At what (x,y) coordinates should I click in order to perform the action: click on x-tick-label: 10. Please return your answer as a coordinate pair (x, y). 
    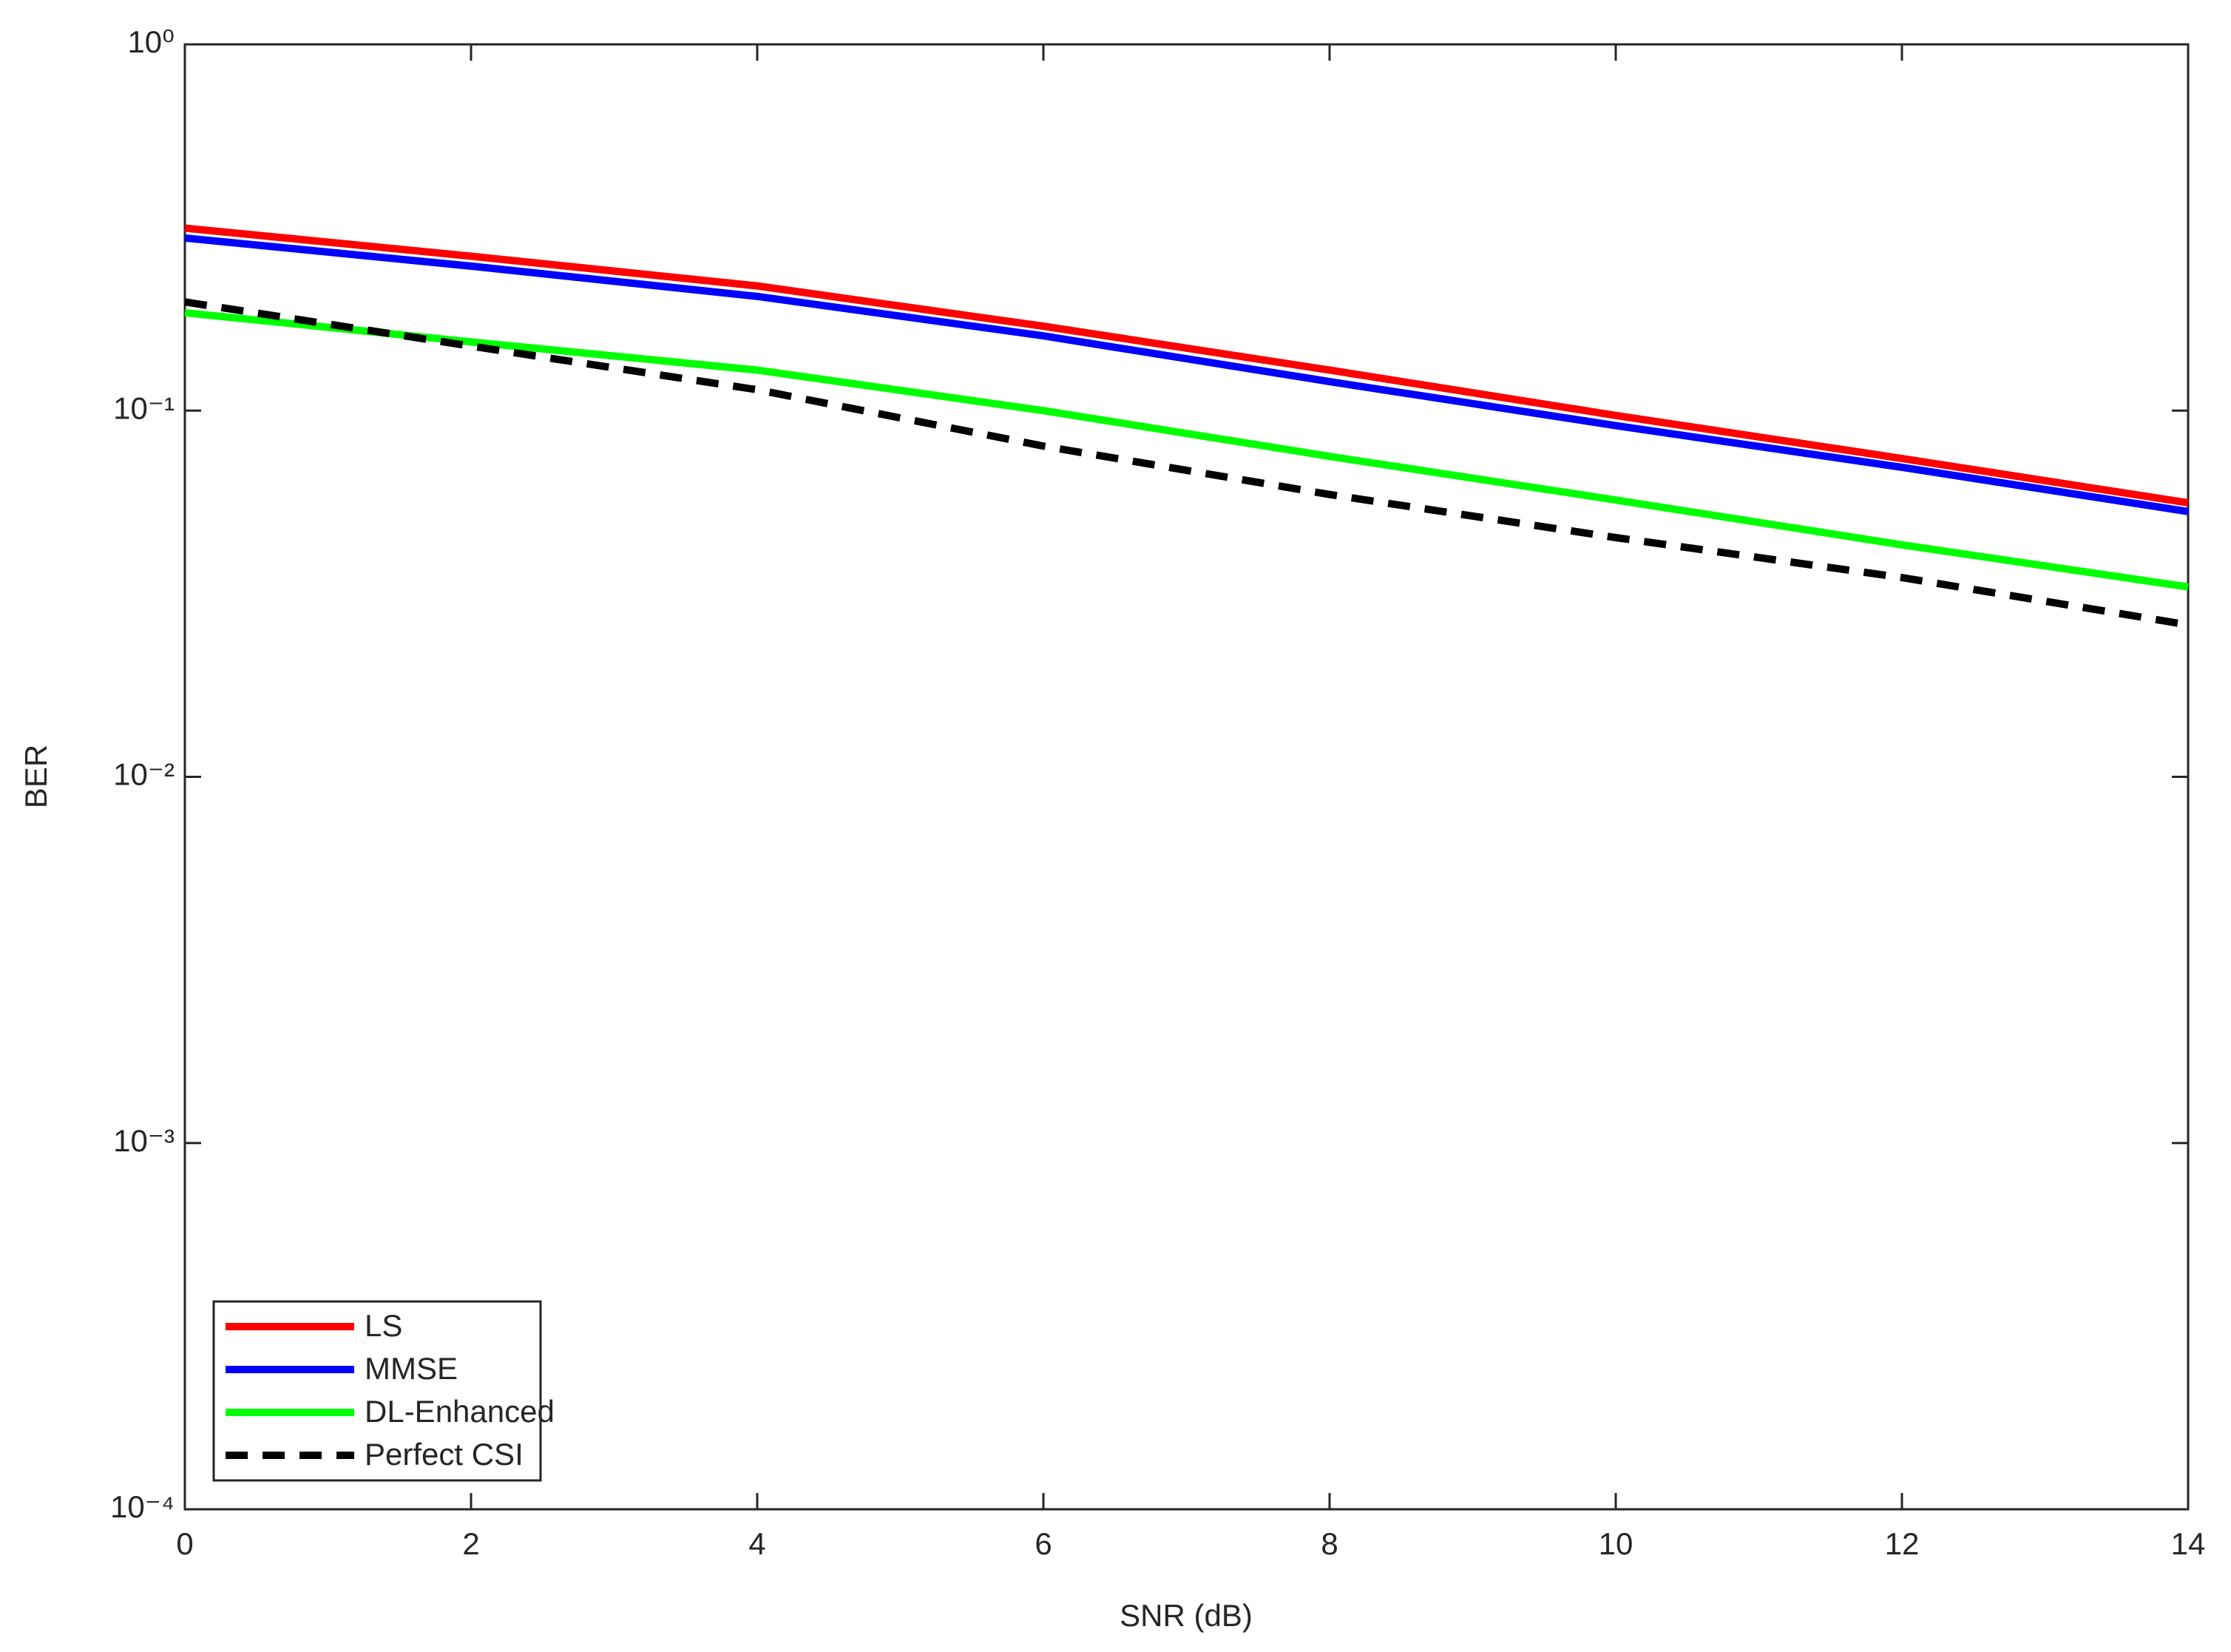
    Looking at the image, I should click on (1616, 1543).